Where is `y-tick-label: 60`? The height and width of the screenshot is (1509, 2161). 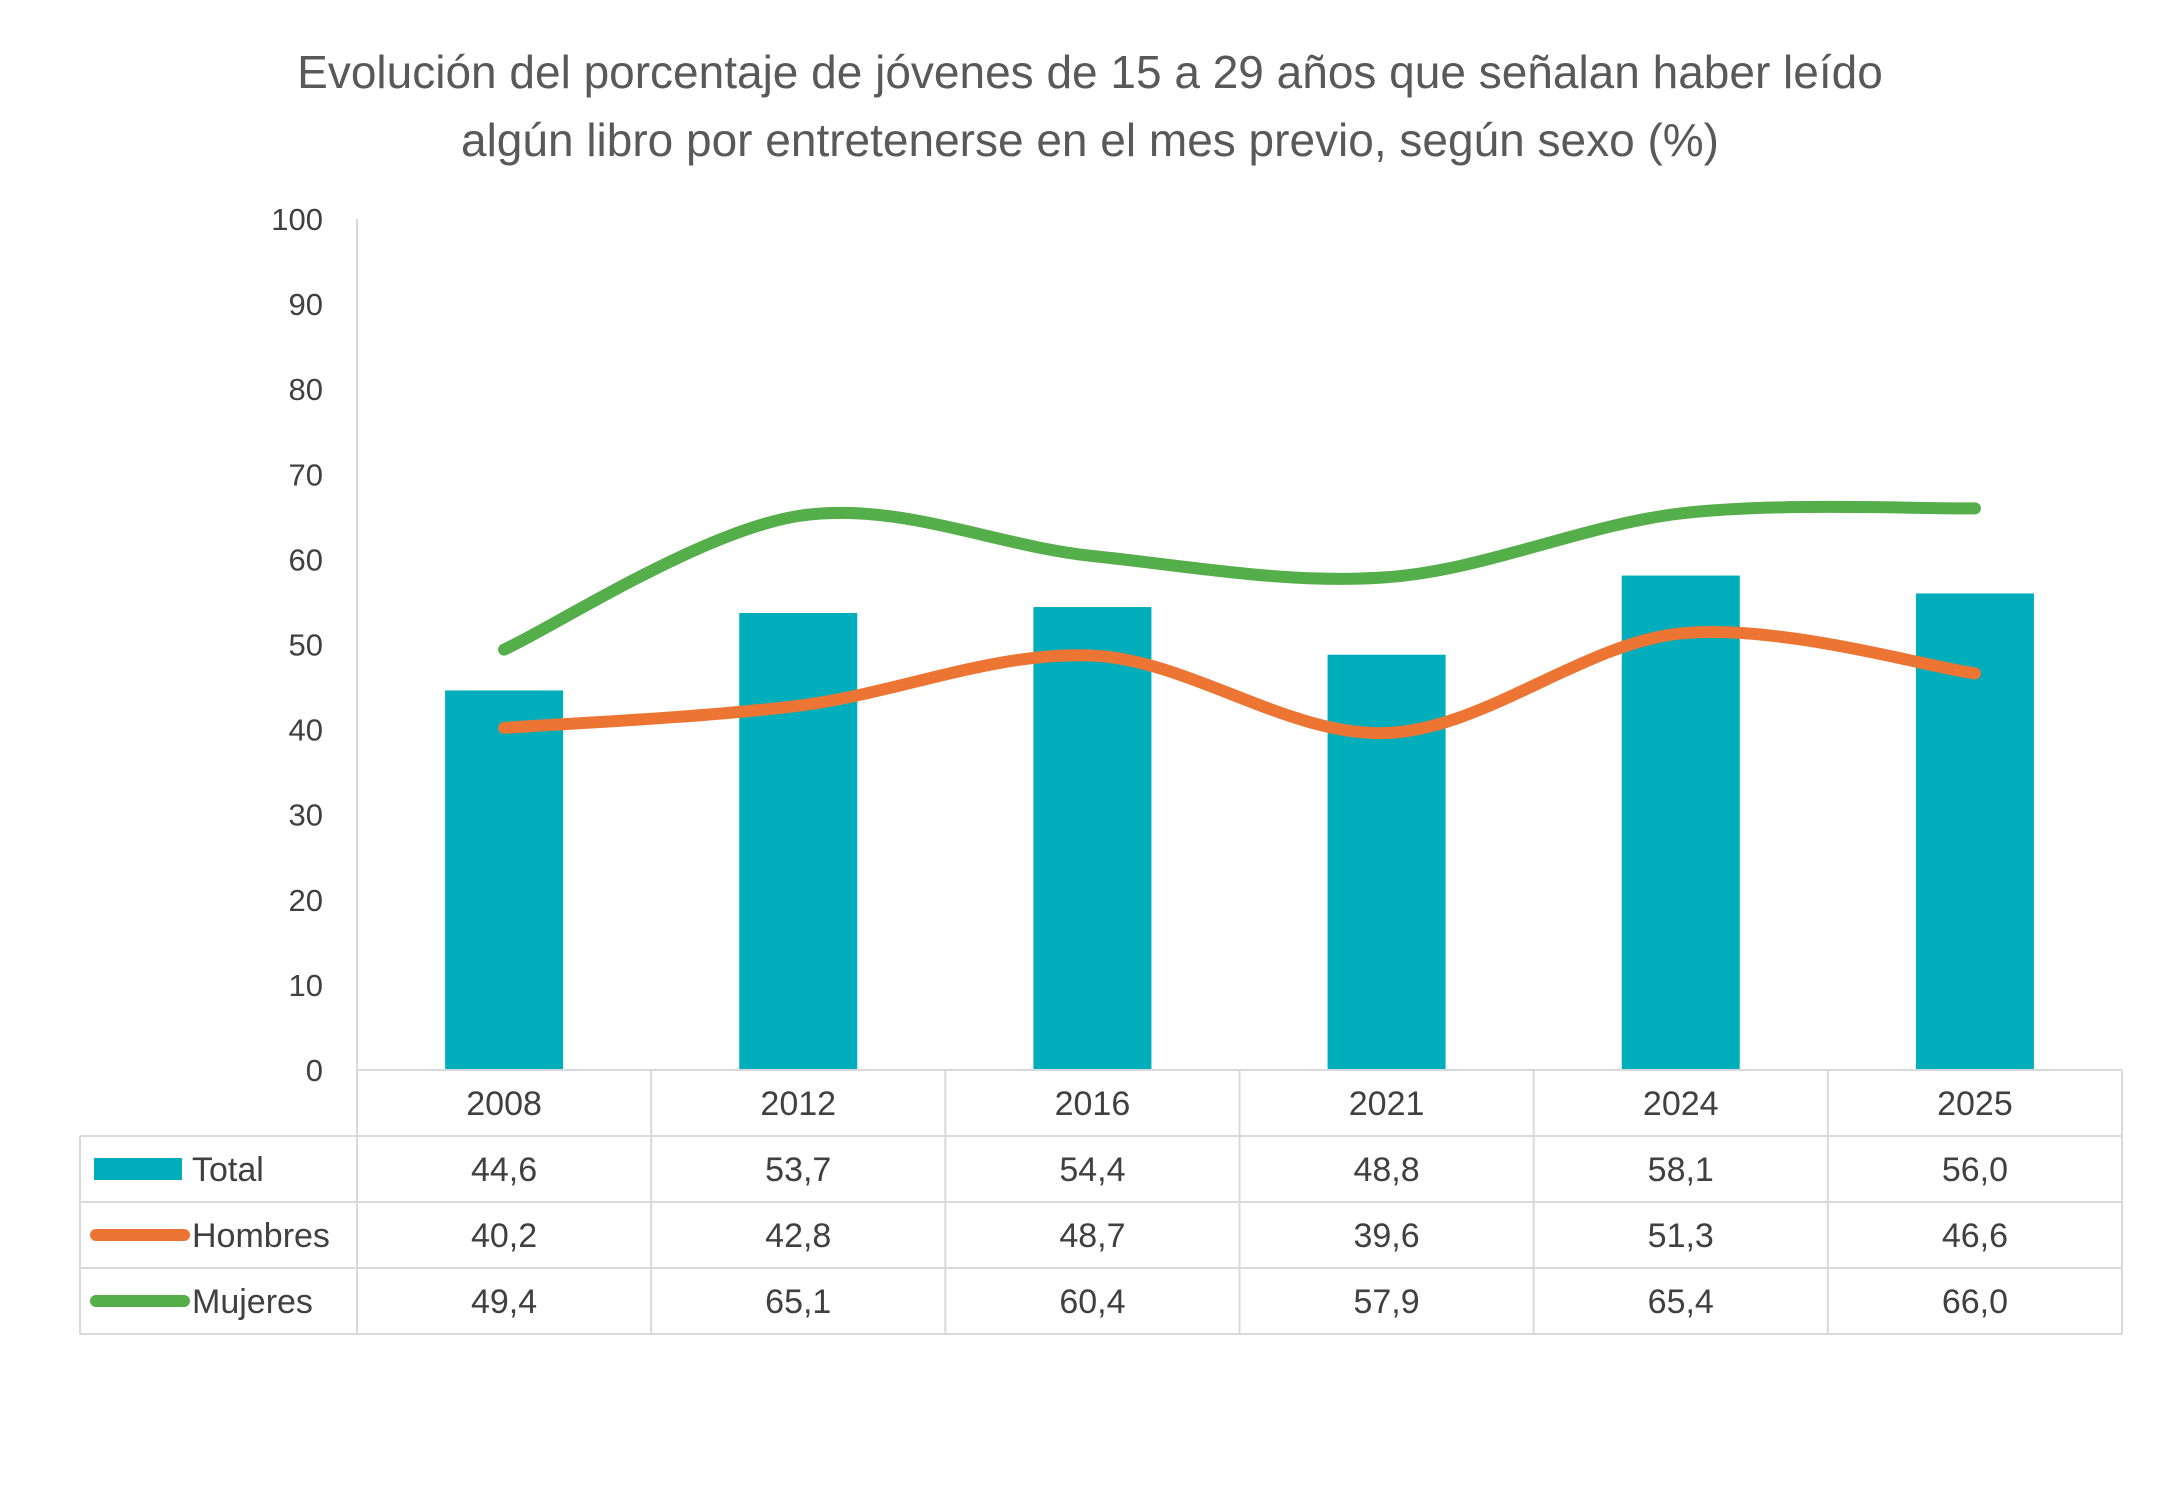 y-tick-label: 60 is located at coordinates (306, 559).